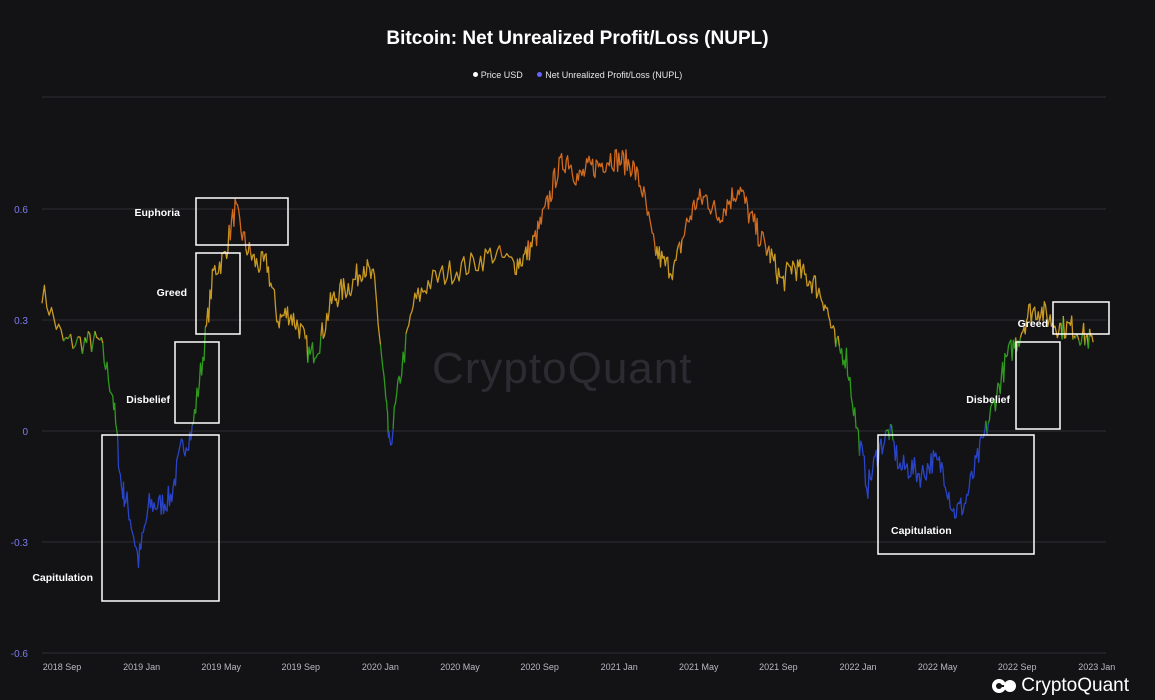 The width and height of the screenshot is (1155, 700). What do you see at coordinates (699, 667) in the screenshot?
I see `x-tick-label: 2021 May` at bounding box center [699, 667].